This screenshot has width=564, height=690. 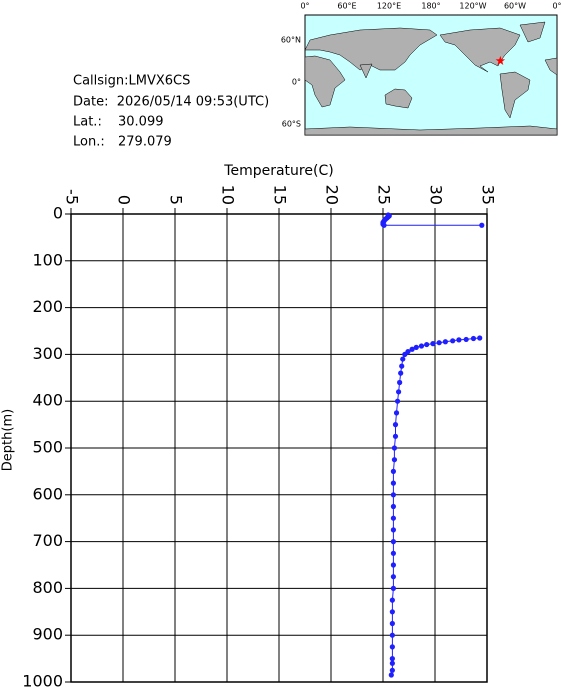 I want to click on y-tick-label: 700, so click(x=47, y=540).